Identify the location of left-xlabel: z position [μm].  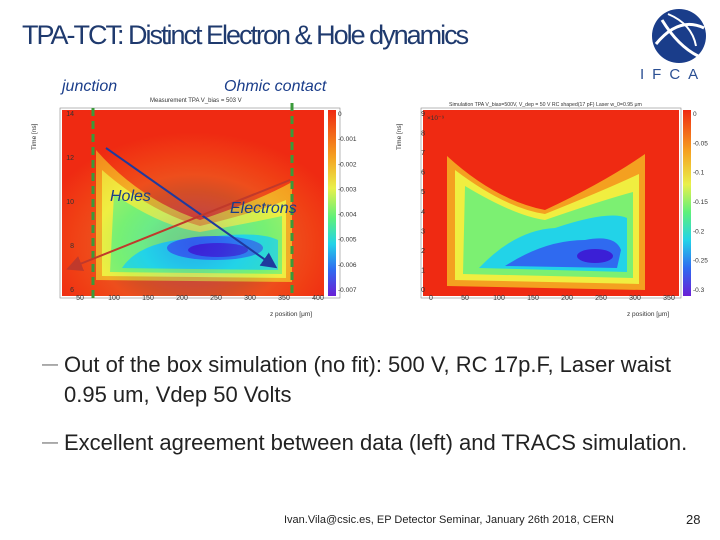
(291, 314).